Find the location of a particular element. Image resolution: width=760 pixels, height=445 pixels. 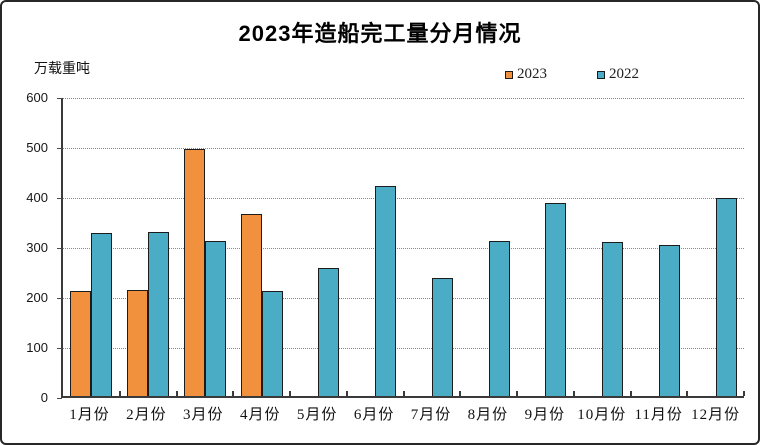

y-axis-tick-label: 100 is located at coordinates (37, 347).